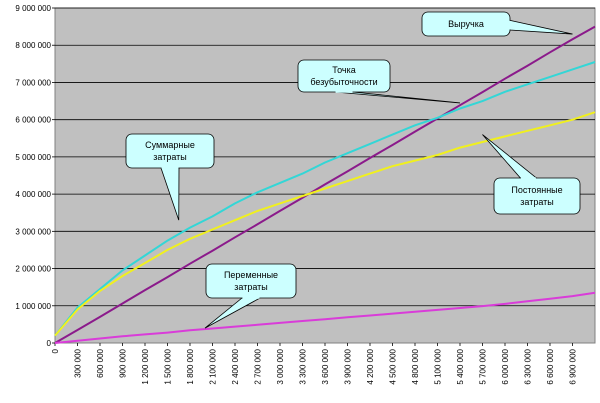 The width and height of the screenshot is (600, 403). What do you see at coordinates (370, 366) in the screenshot?
I see `x-tick-label: 4 200 000` at bounding box center [370, 366].